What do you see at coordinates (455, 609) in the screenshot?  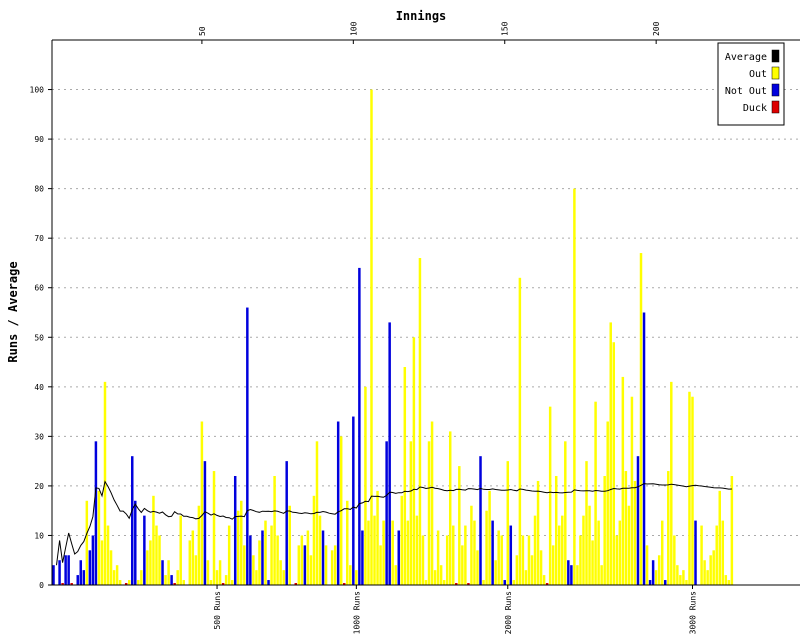 I see `runs-axis-ticks: 500 Runs 1000 Runs 2000 Runs 3000 Runs` at bounding box center [455, 609].